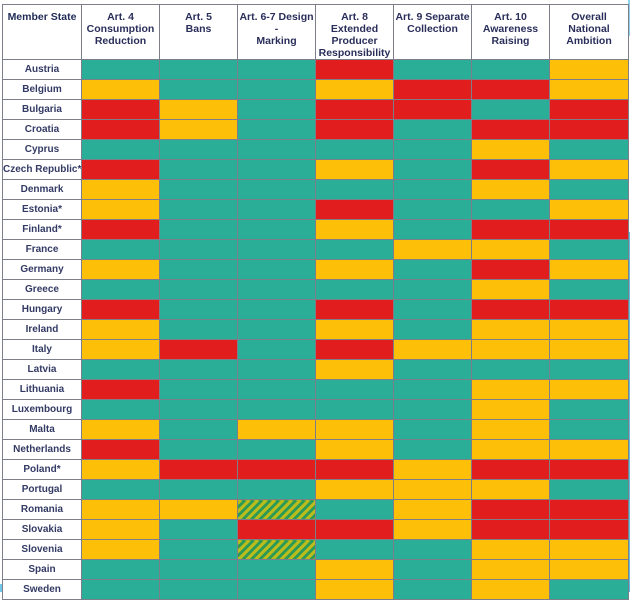  I want to click on column-header-4: Art. 8 Extended Producer Responsibility, so click(354, 32).